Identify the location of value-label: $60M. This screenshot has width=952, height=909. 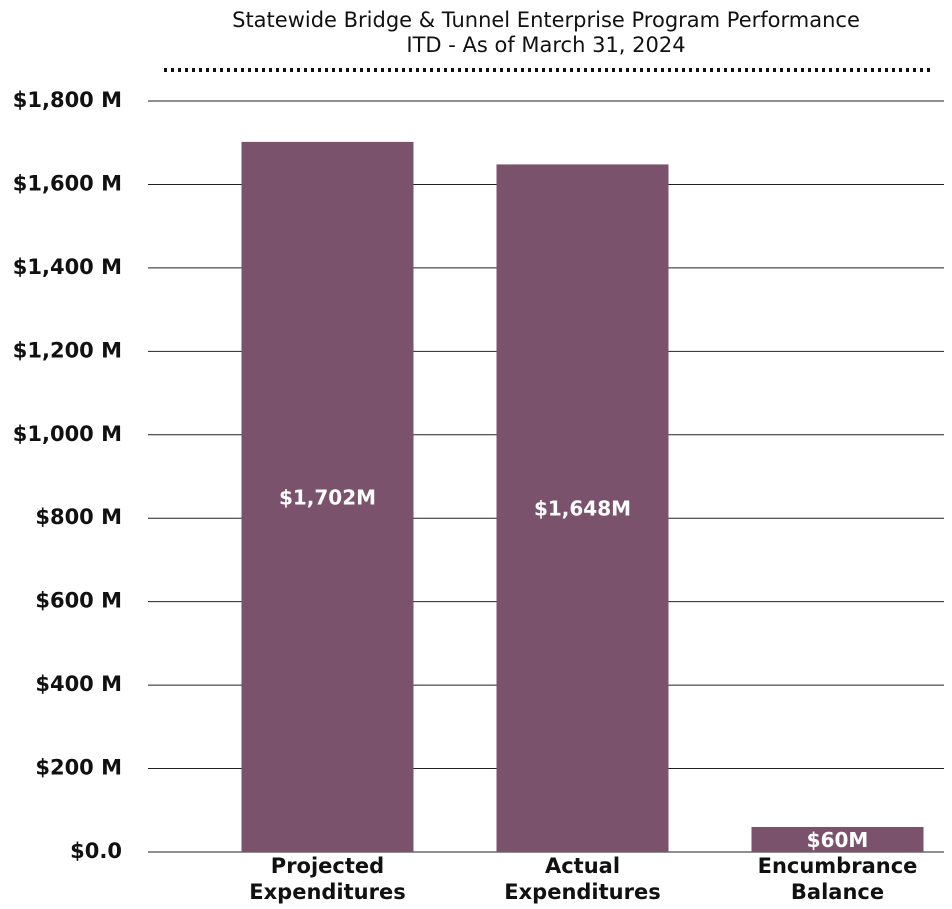
(838, 840).